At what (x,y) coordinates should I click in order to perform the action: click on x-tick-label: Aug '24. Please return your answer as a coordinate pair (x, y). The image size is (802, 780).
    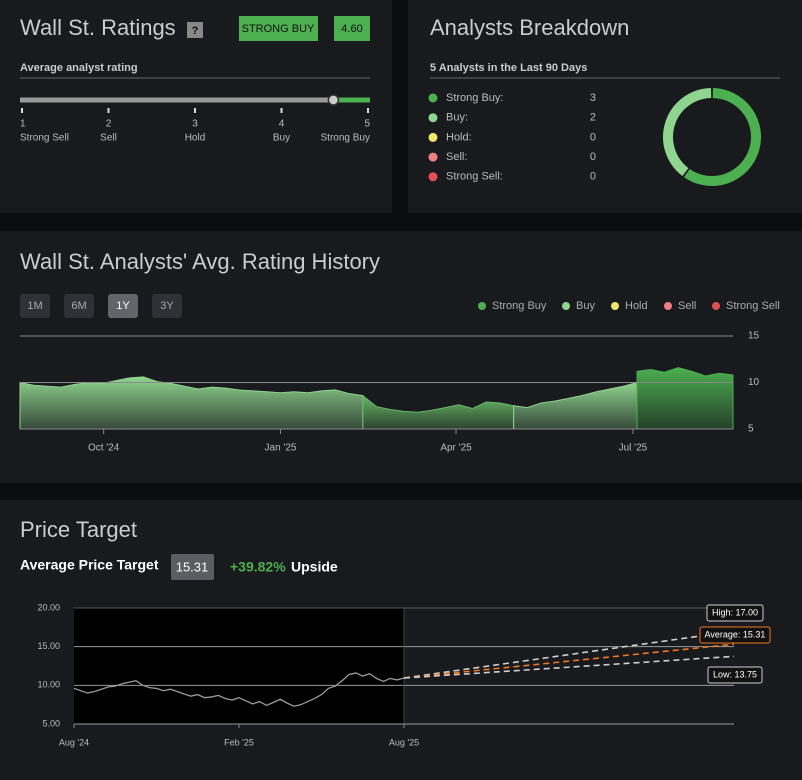
    Looking at the image, I should click on (74, 742).